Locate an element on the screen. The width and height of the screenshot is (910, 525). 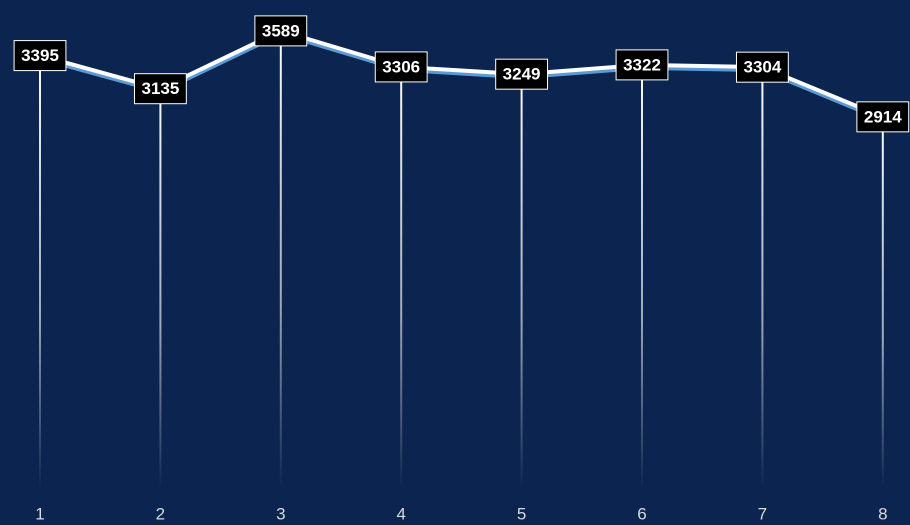
data-label: 3249 is located at coordinates (522, 74).